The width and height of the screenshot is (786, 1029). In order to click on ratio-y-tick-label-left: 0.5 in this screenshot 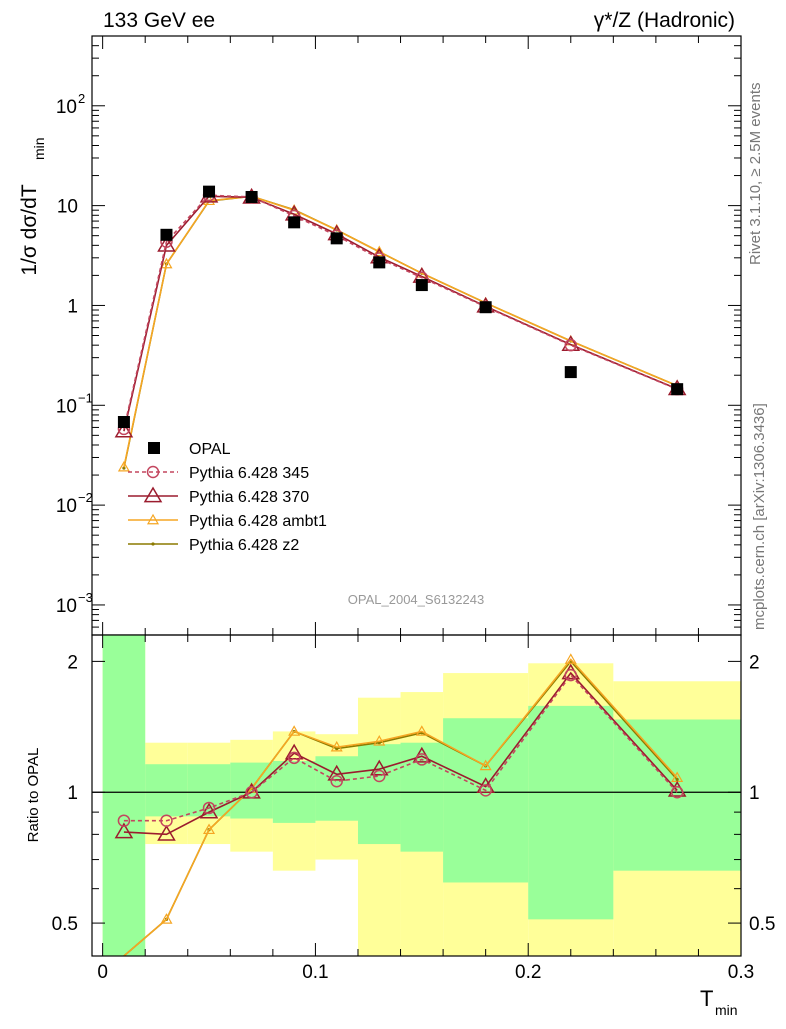, I will do `click(65, 924)`.